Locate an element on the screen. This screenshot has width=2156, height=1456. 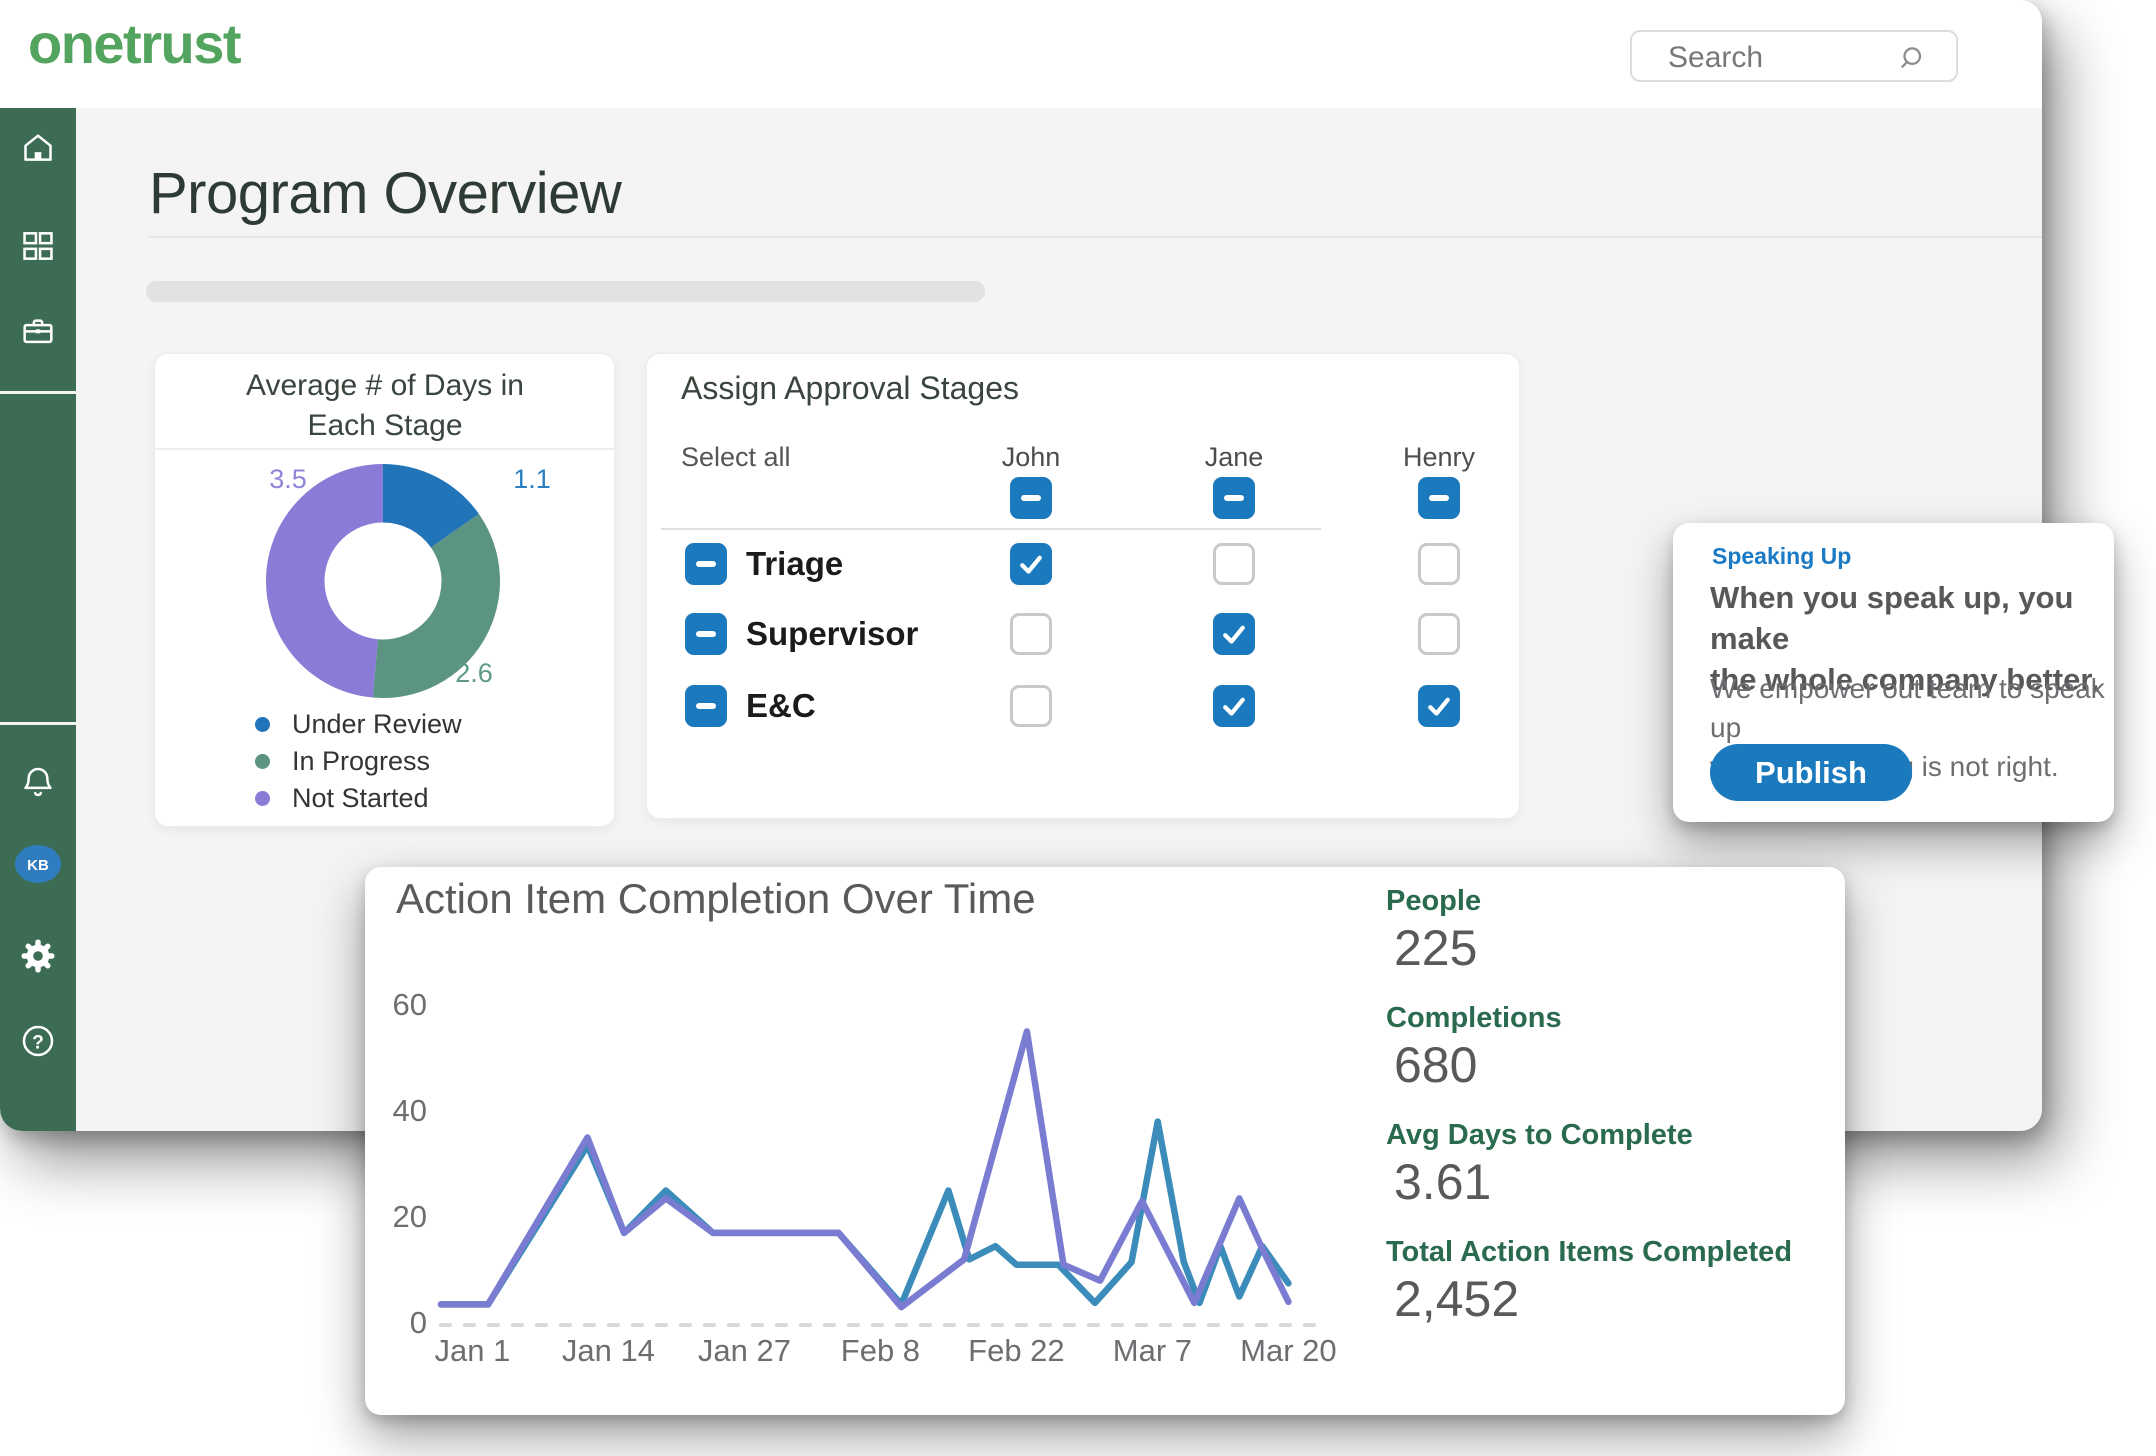
legend-label: Not Started is located at coordinates (360, 798).